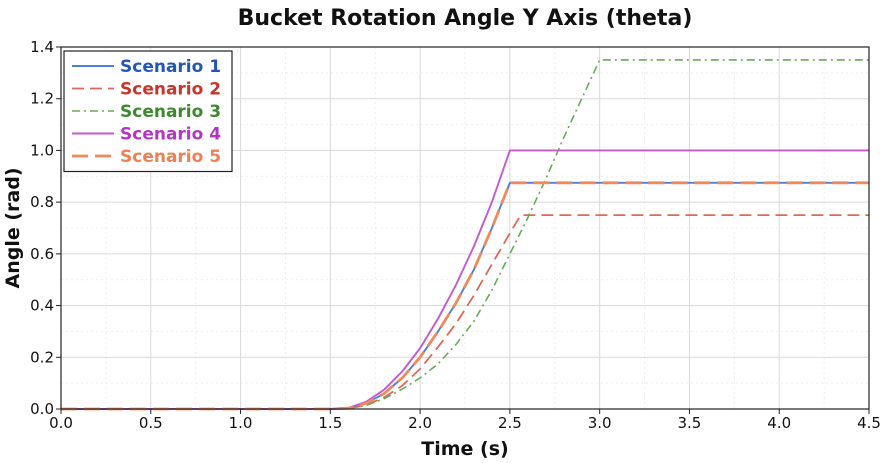 The width and height of the screenshot is (884, 463). What do you see at coordinates (170, 135) in the screenshot?
I see `legend-label-4: Scenario 4` at bounding box center [170, 135].